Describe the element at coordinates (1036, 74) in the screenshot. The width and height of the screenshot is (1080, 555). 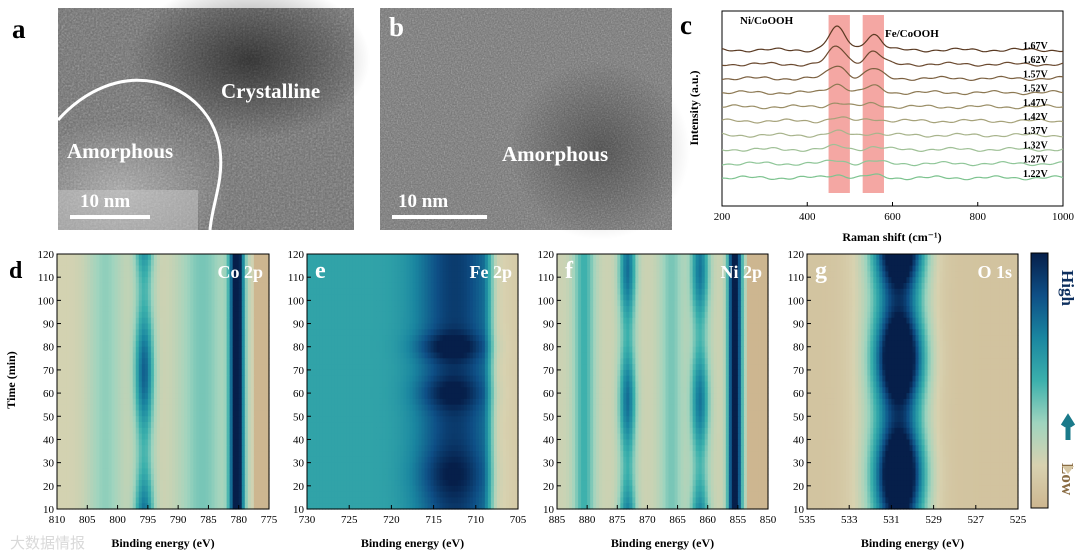
I see `raman-series-label: 1.57V` at that location.